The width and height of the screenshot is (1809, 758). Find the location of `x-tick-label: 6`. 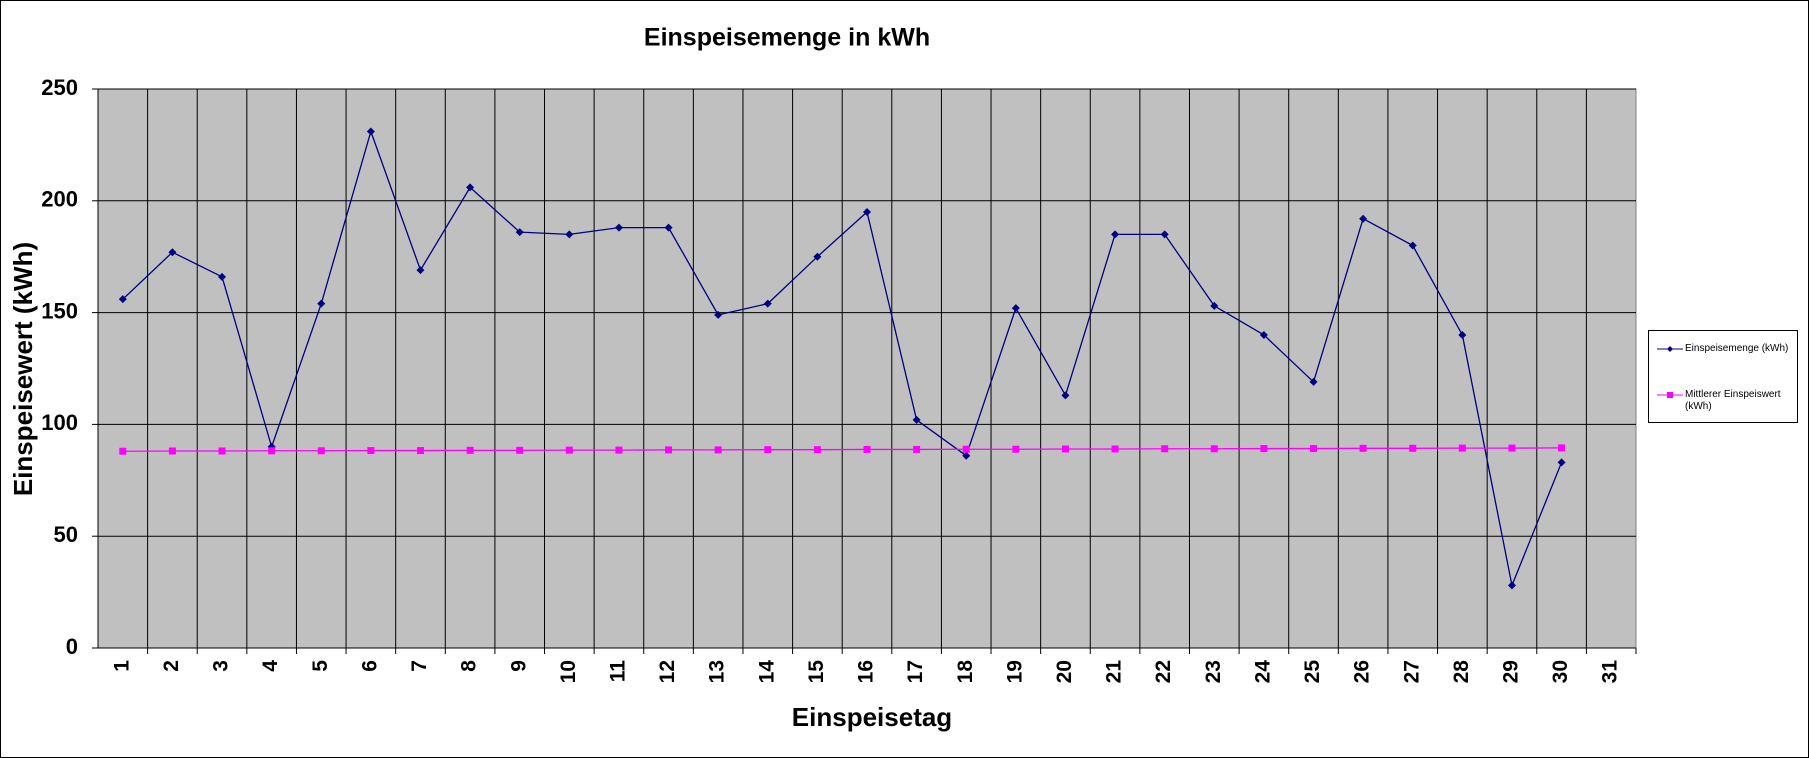

x-tick-label: 6 is located at coordinates (369, 666).